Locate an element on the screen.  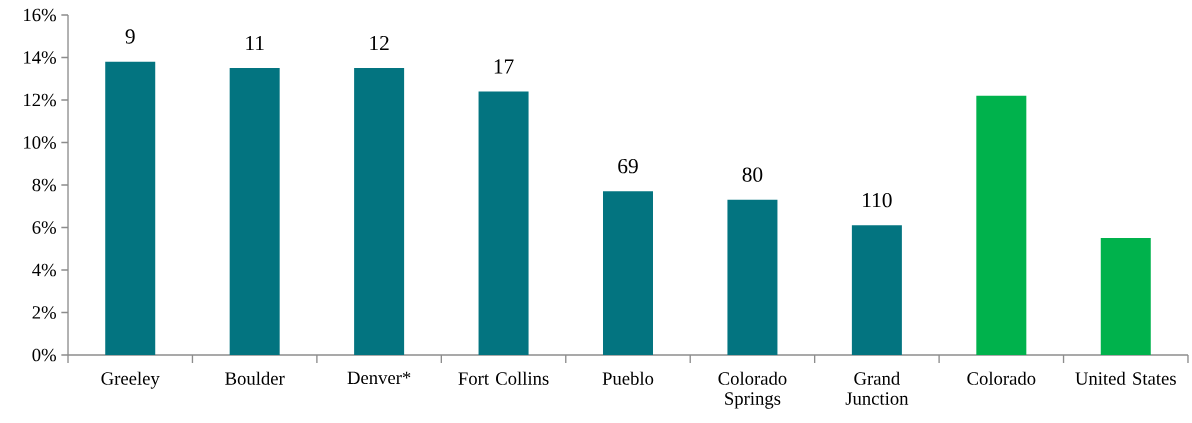
annotation: 69 is located at coordinates (628, 166).